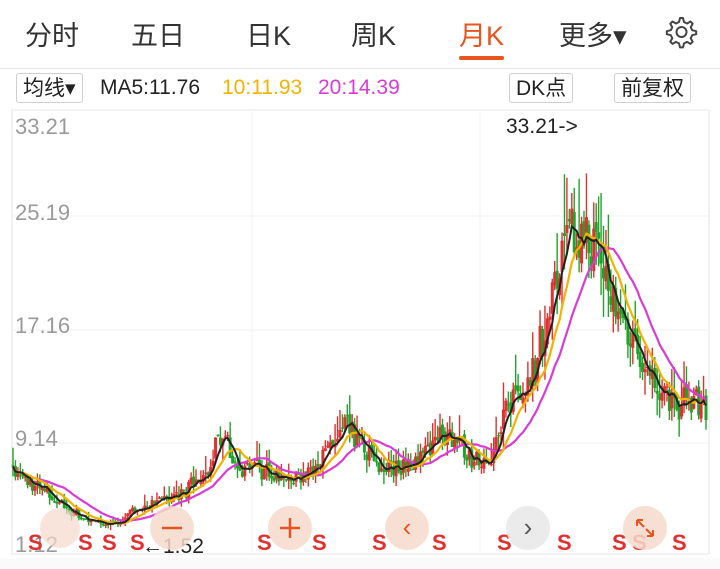  I want to click on ma20-value: 20:14.39, so click(359, 87).